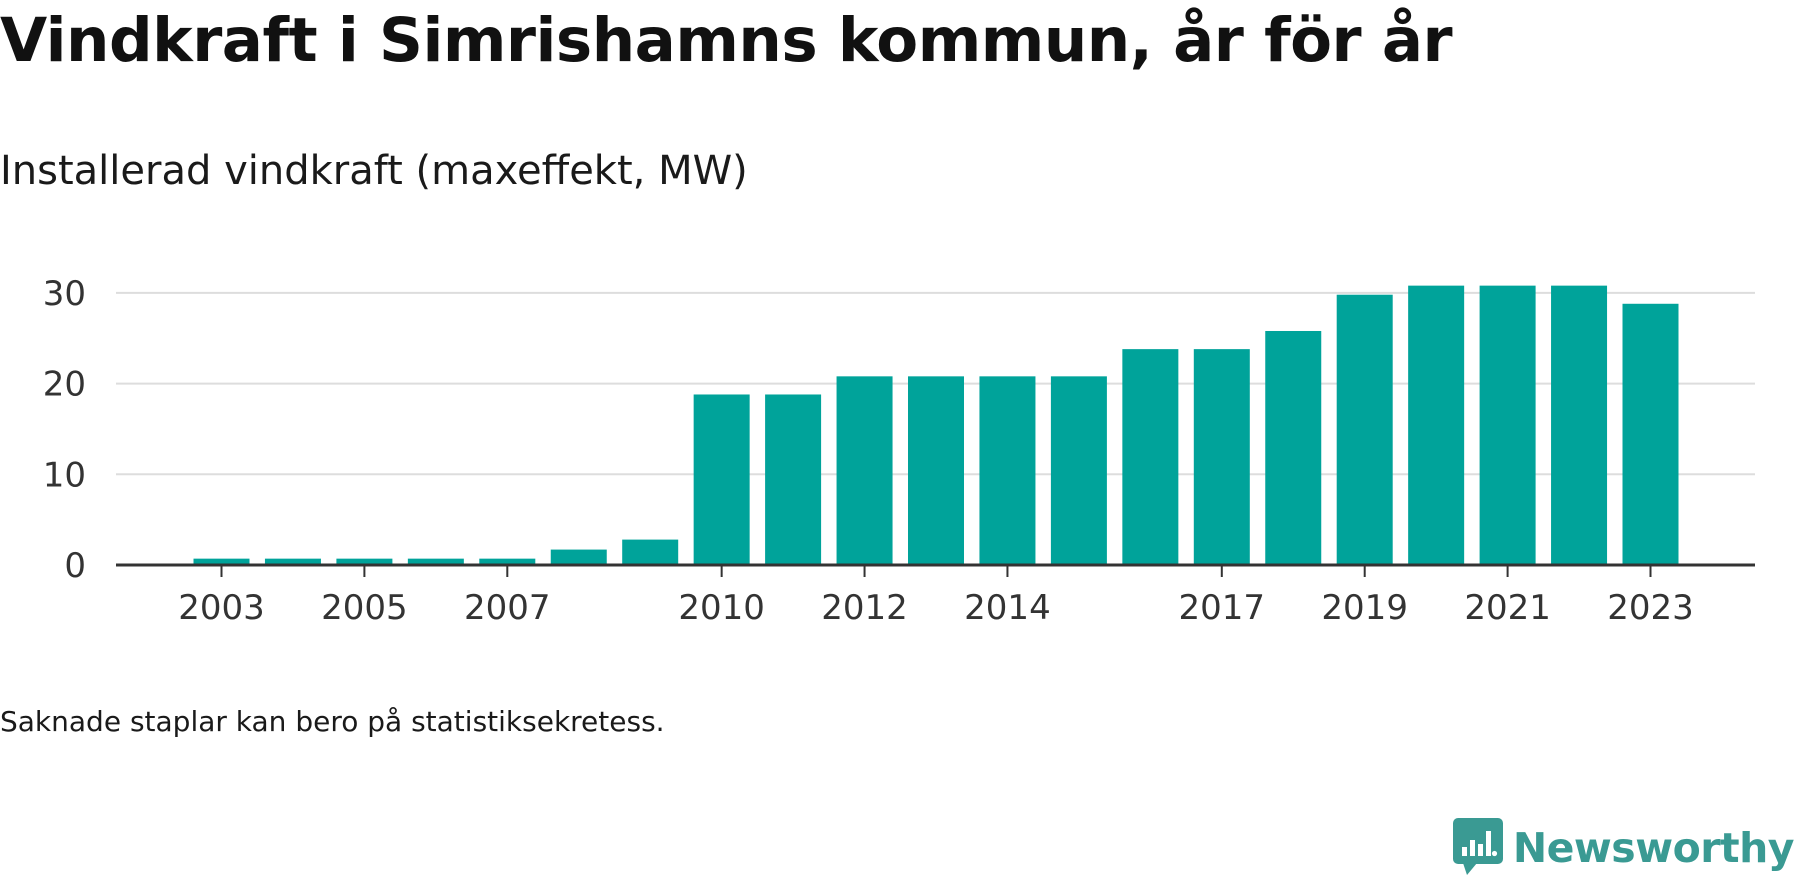 The height and width of the screenshot is (879, 1800). Describe the element at coordinates (64, 475) in the screenshot. I see `y-tick-label: 10` at that location.